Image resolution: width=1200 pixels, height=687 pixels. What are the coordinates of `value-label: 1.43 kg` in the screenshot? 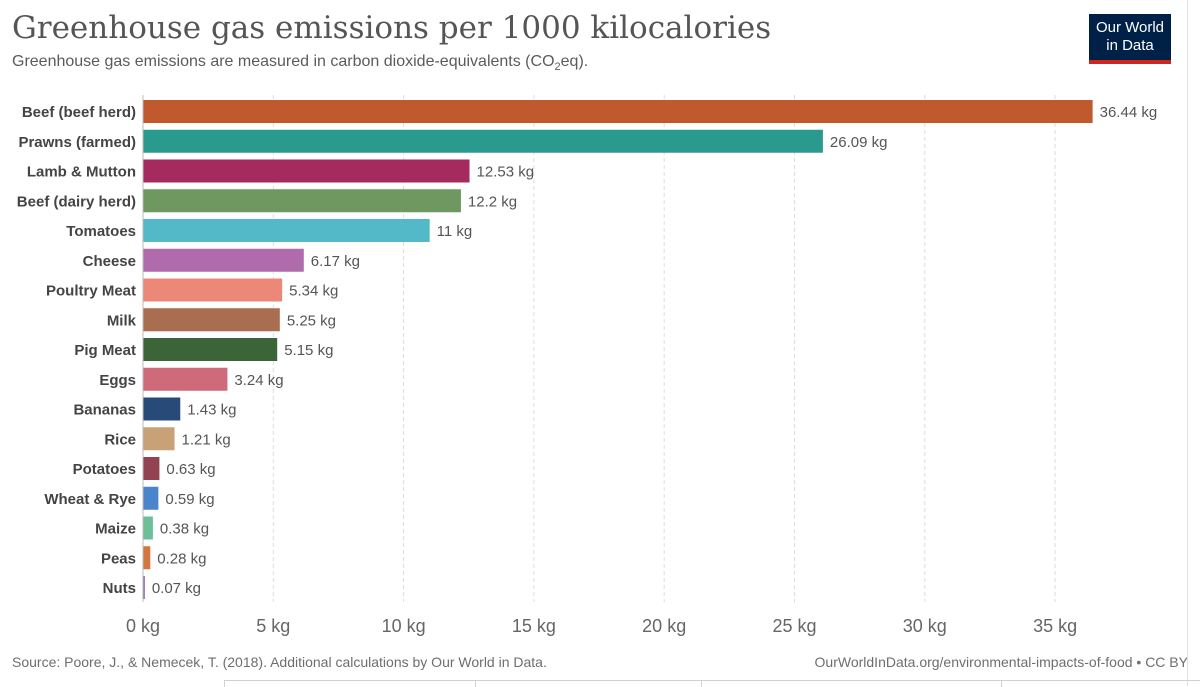 It's located at (211, 410).